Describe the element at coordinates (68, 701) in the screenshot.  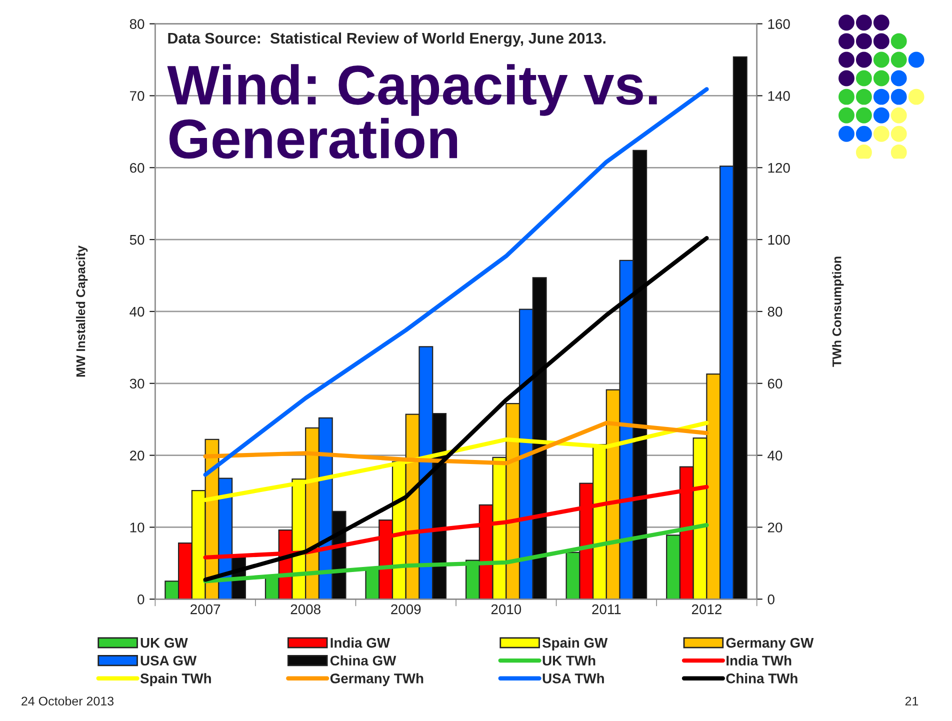
I see `text: 24 October 2013` at that location.